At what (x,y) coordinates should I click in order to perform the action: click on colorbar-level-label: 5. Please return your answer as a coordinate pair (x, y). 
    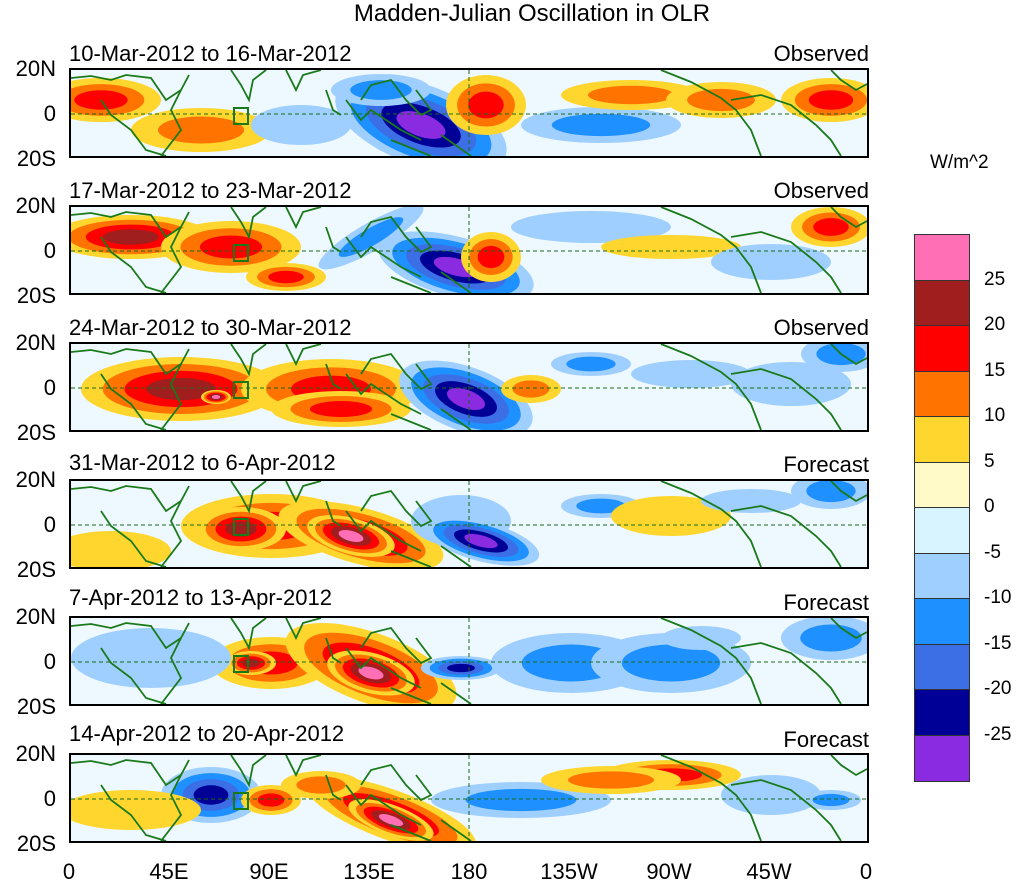
    Looking at the image, I should click on (989, 461).